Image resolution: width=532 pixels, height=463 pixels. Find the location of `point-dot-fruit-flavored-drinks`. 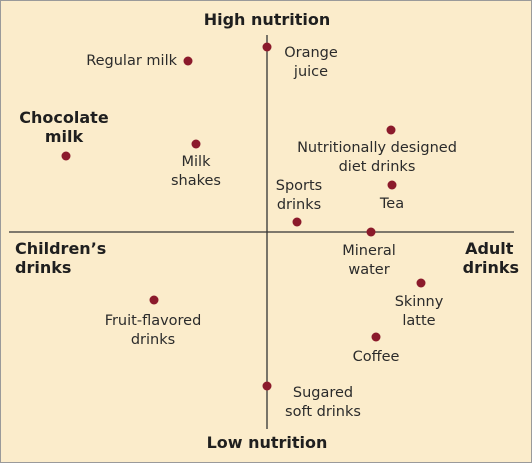

point-dot-fruit-flavored-drinks is located at coordinates (154, 300).